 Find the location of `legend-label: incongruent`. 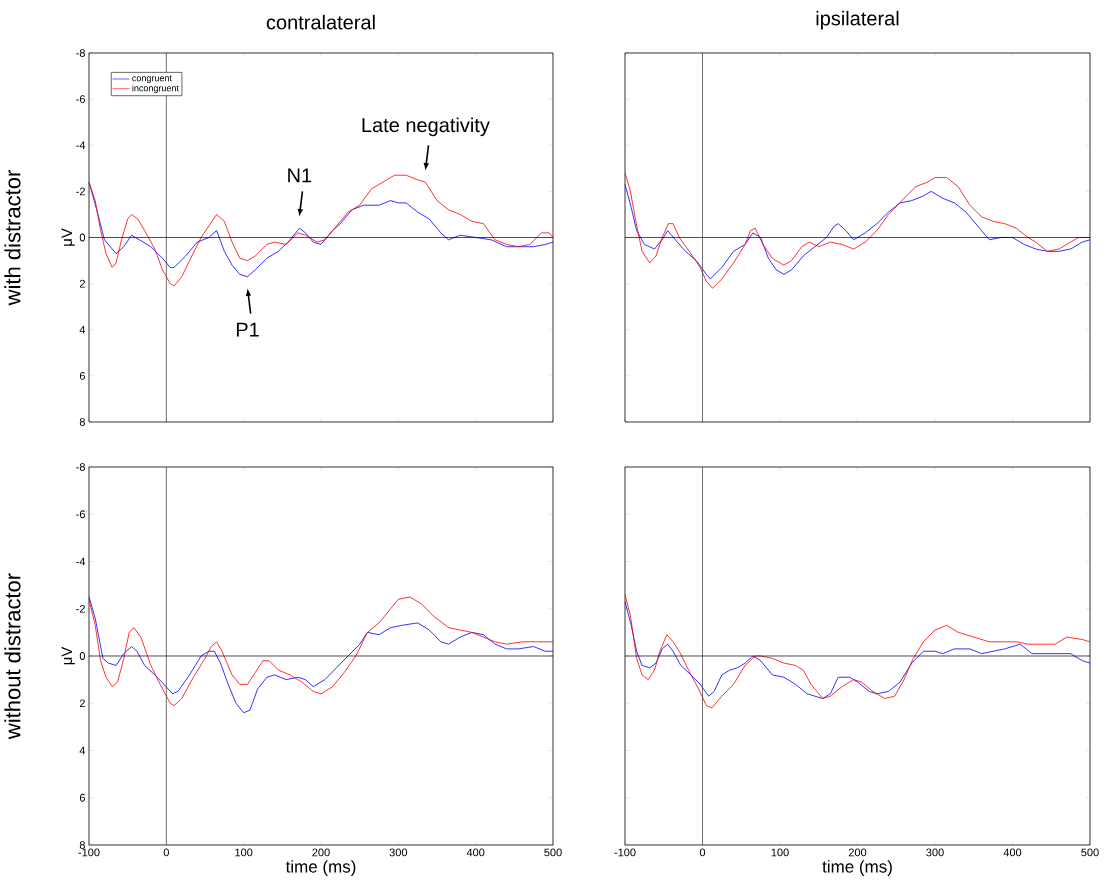

legend-label: incongruent is located at coordinates (155, 89).